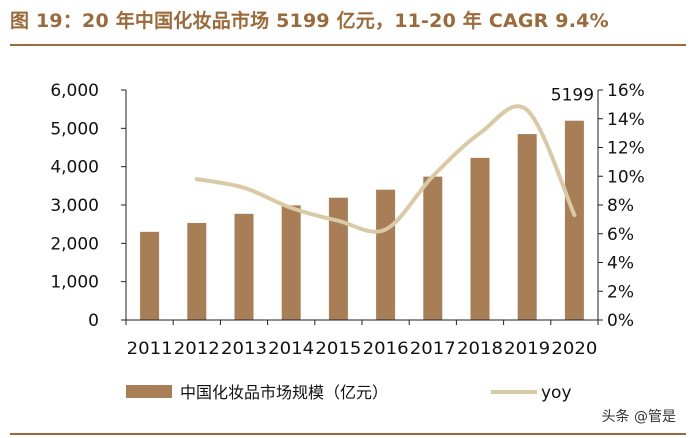 The image size is (694, 438). What do you see at coordinates (626, 177) in the screenshot?
I see `y-right-tick-label: 10%` at bounding box center [626, 177].